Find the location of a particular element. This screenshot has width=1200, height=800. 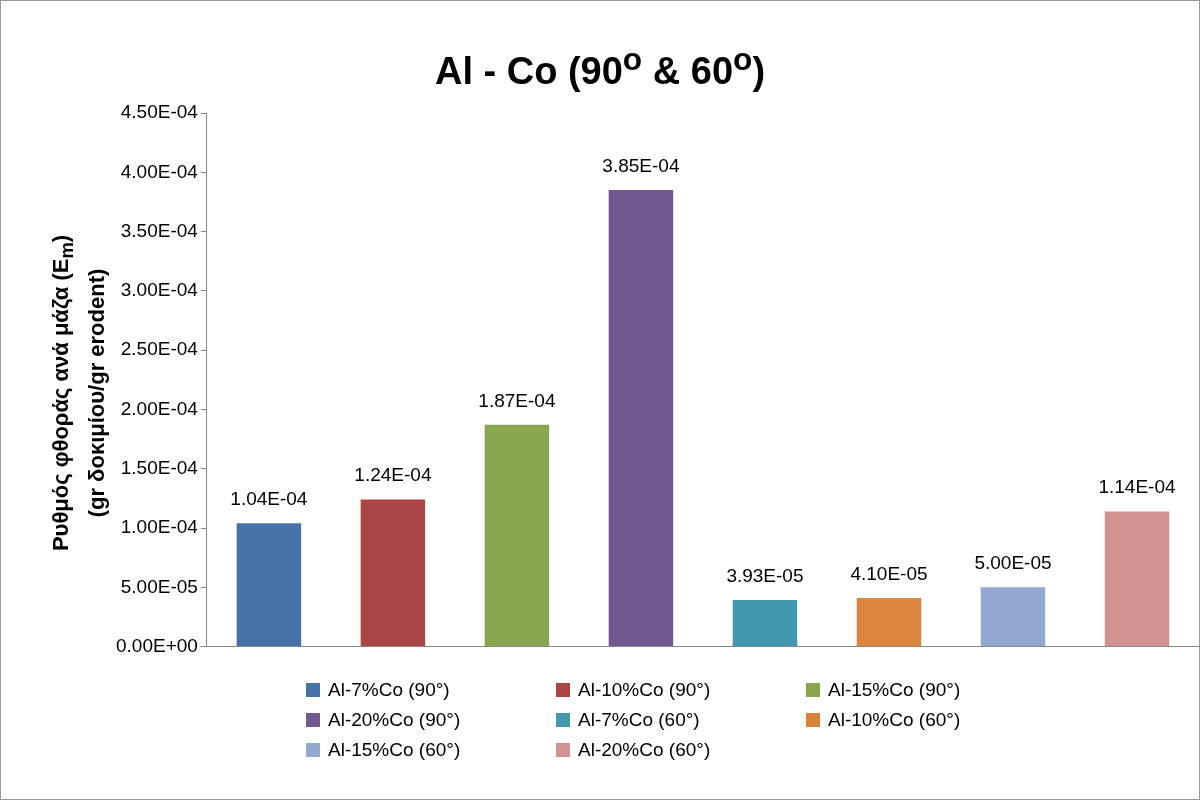

data-label: 4.10E-05 is located at coordinates (889, 573).